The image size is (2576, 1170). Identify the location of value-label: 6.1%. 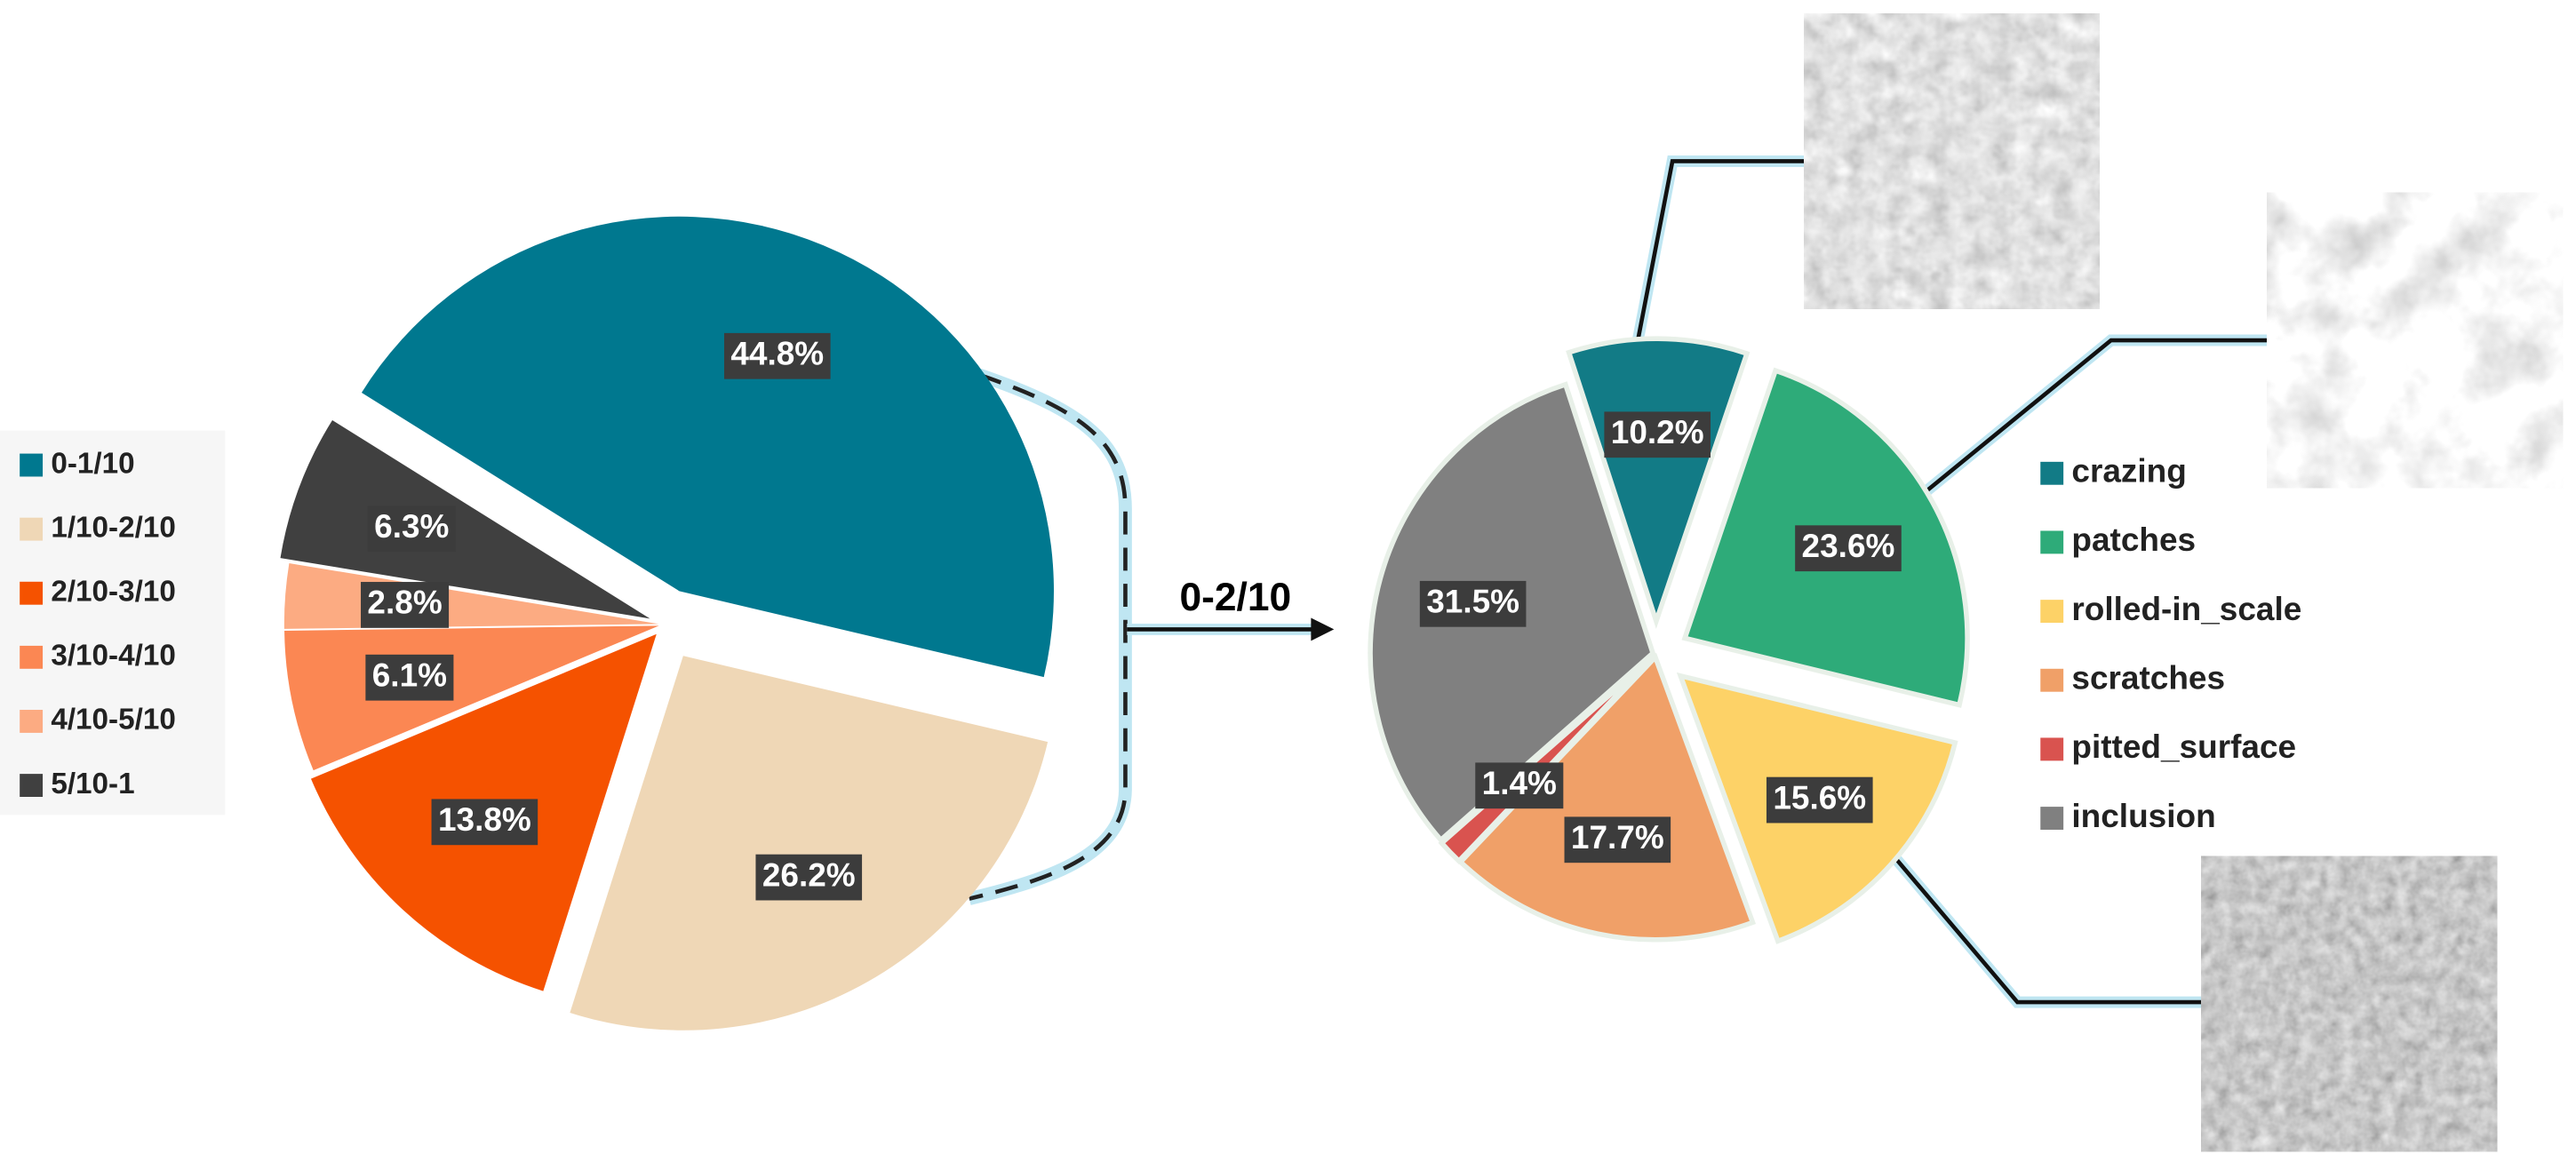
(409, 675).